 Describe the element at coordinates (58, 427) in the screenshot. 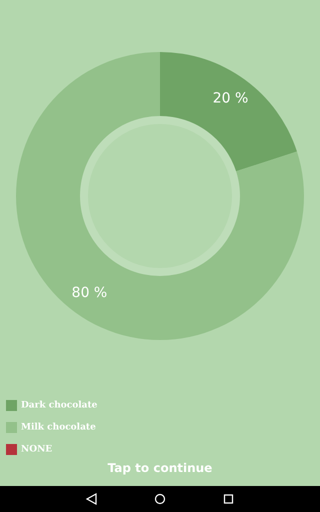

I see `legend-label: Milk chocolate` at that location.